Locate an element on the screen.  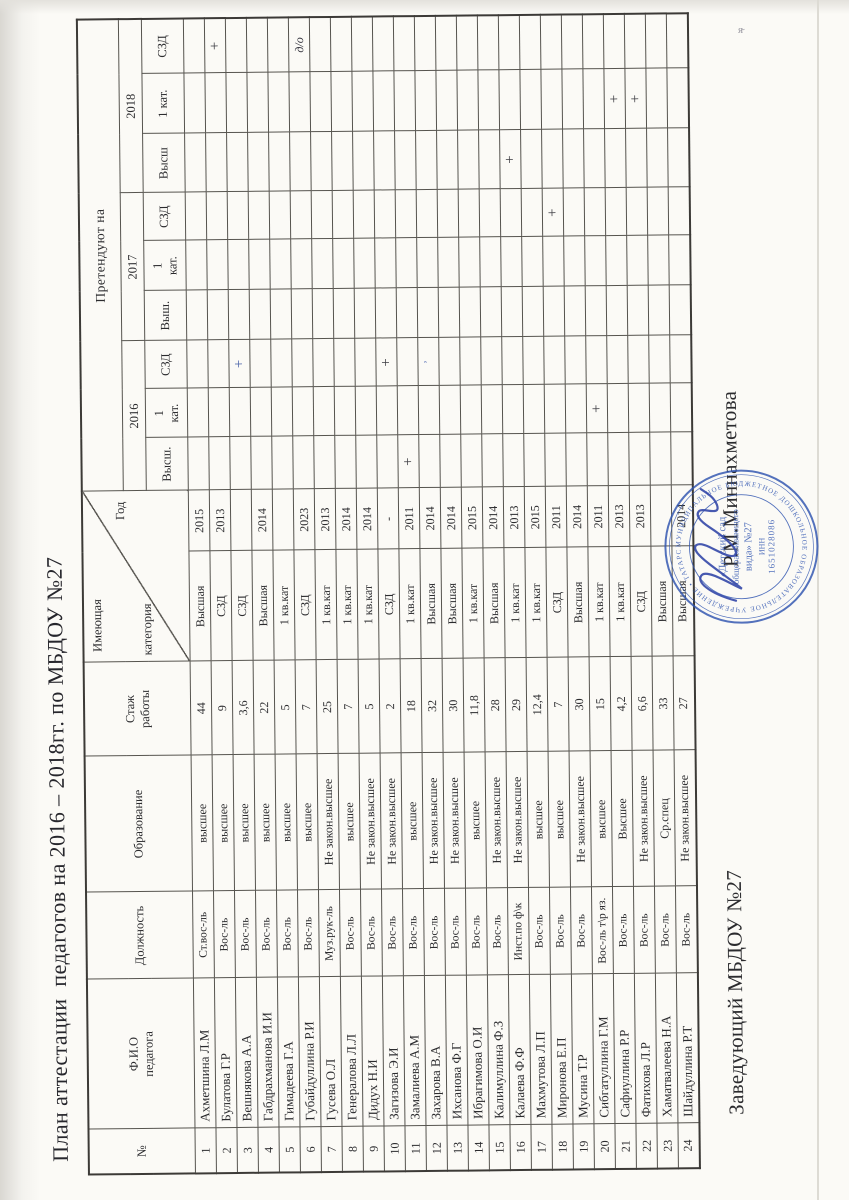
header-position: Должность is located at coordinates (140, 935).